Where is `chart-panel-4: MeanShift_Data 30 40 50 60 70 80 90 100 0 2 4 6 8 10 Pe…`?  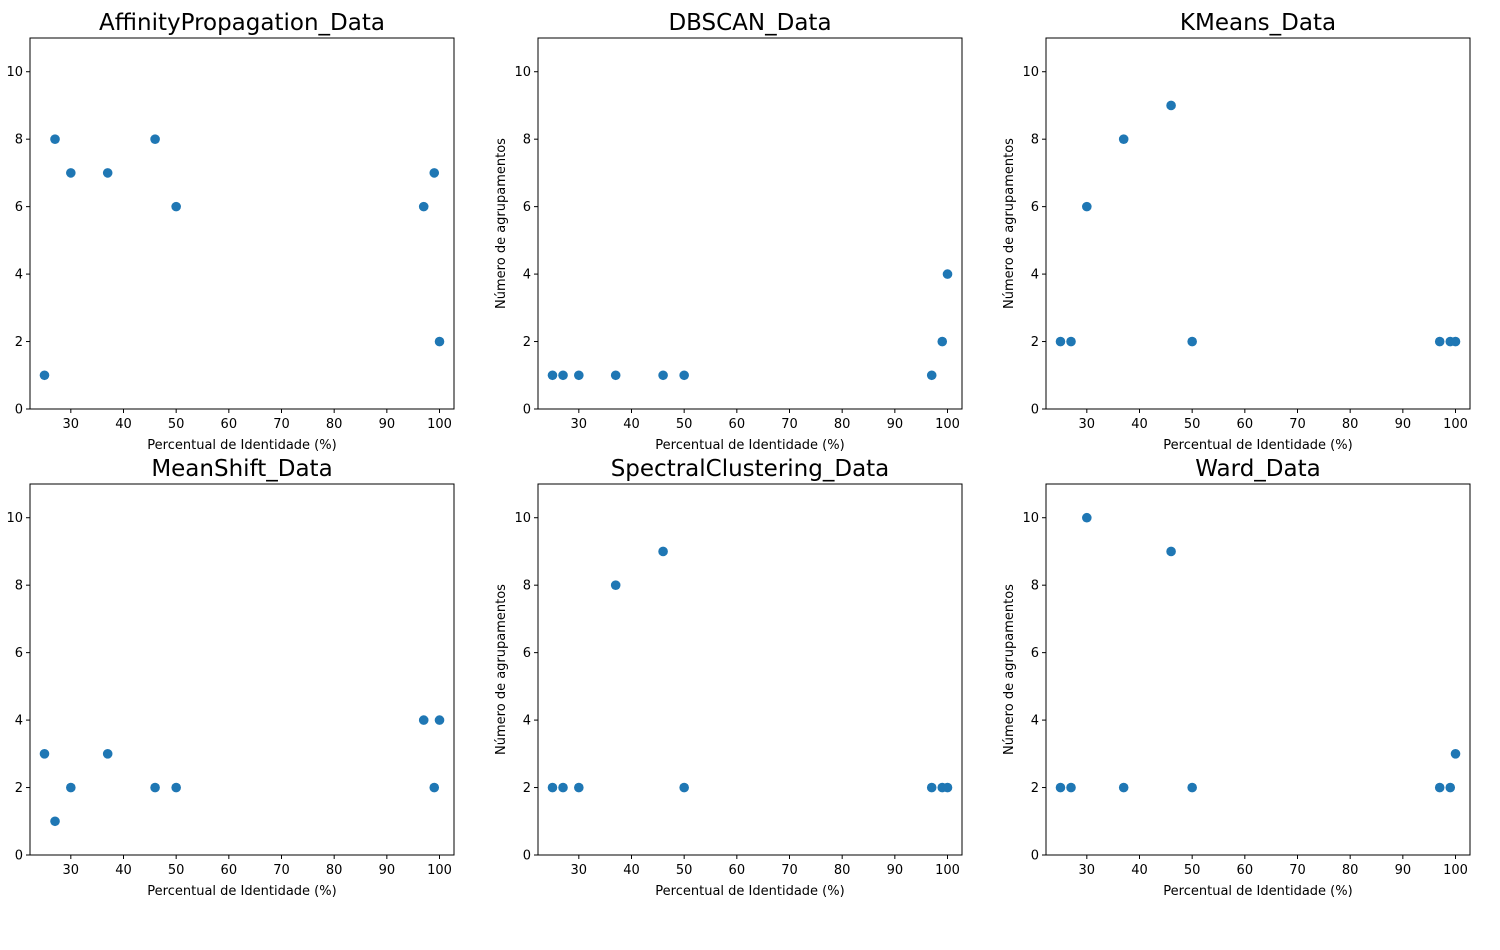 chart-panel-4: MeanShift_Data 30 40 50 60 70 80 90 100 0 2 4 6 8 10 Pe… is located at coordinates (230, 677).